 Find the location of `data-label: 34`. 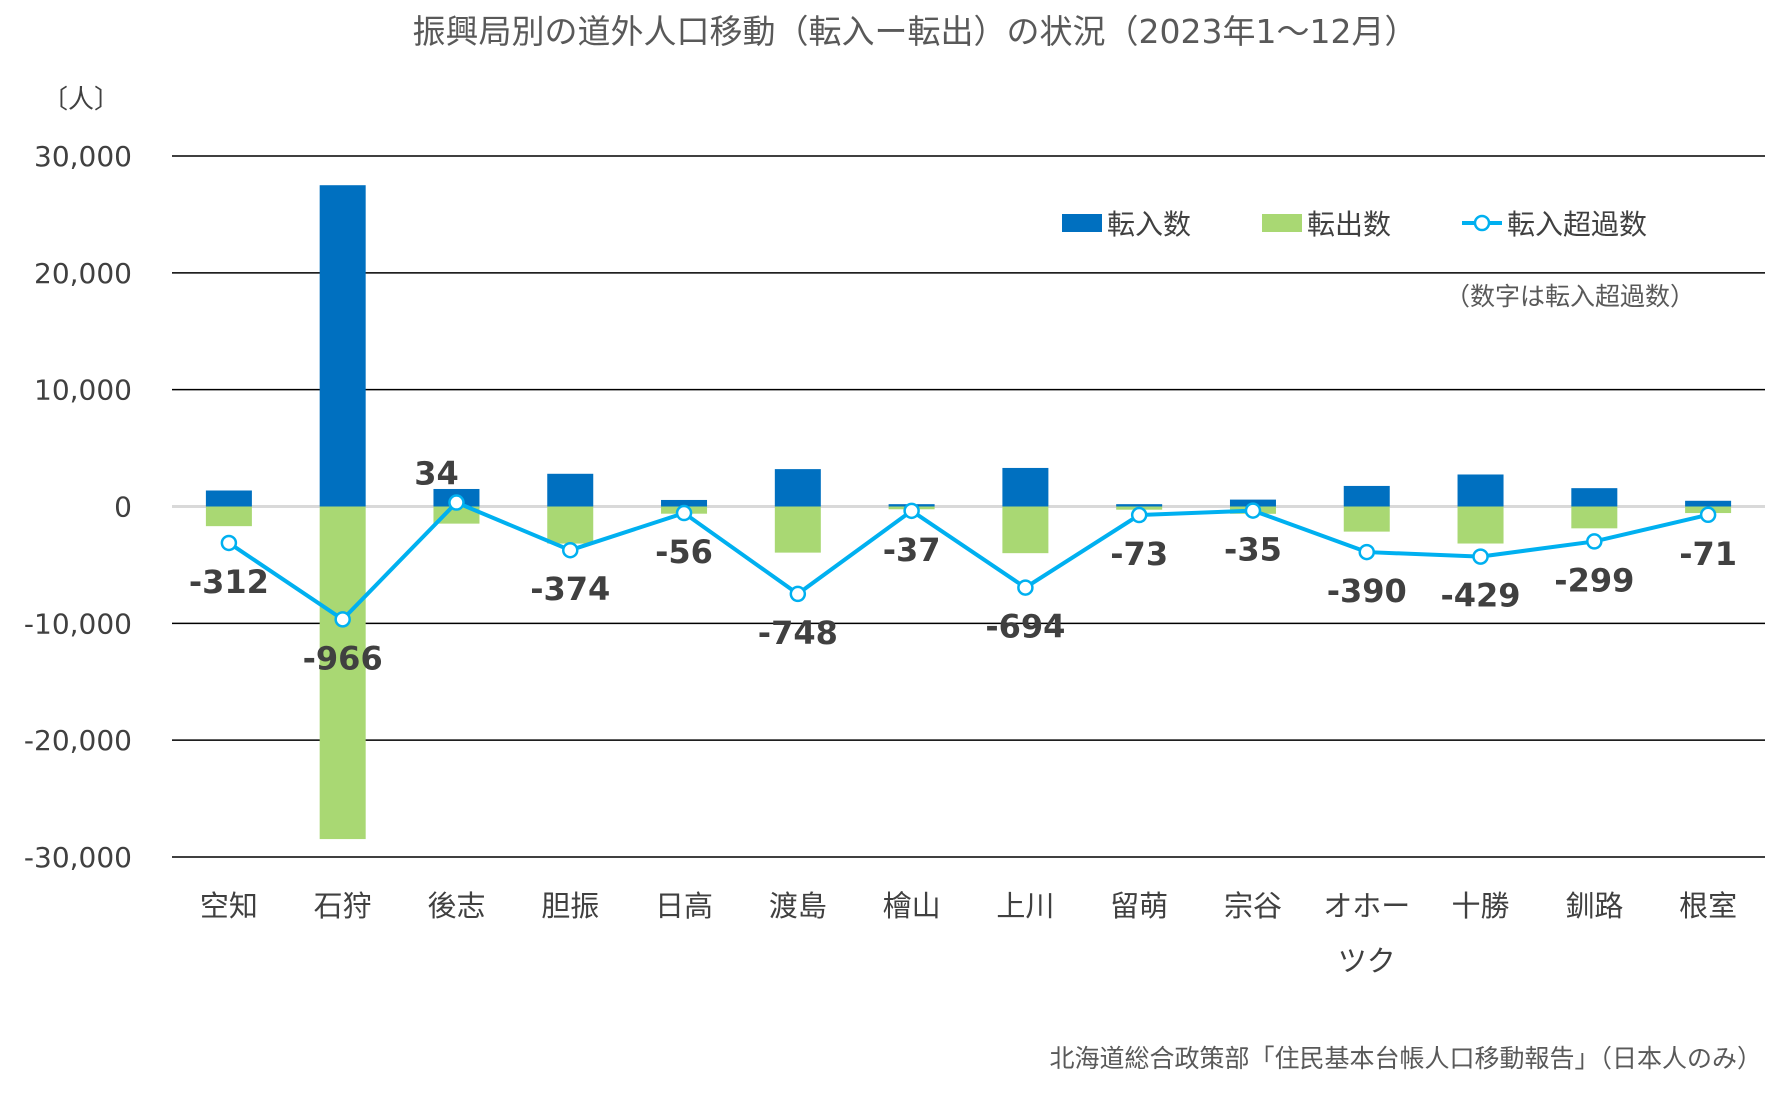

data-label: 34 is located at coordinates (436, 474).